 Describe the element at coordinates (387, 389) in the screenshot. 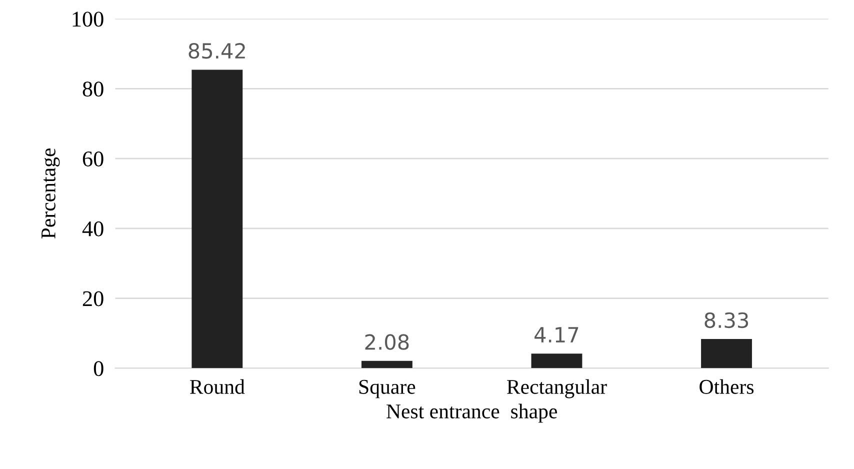

I see `x-tick-label: Square` at that location.